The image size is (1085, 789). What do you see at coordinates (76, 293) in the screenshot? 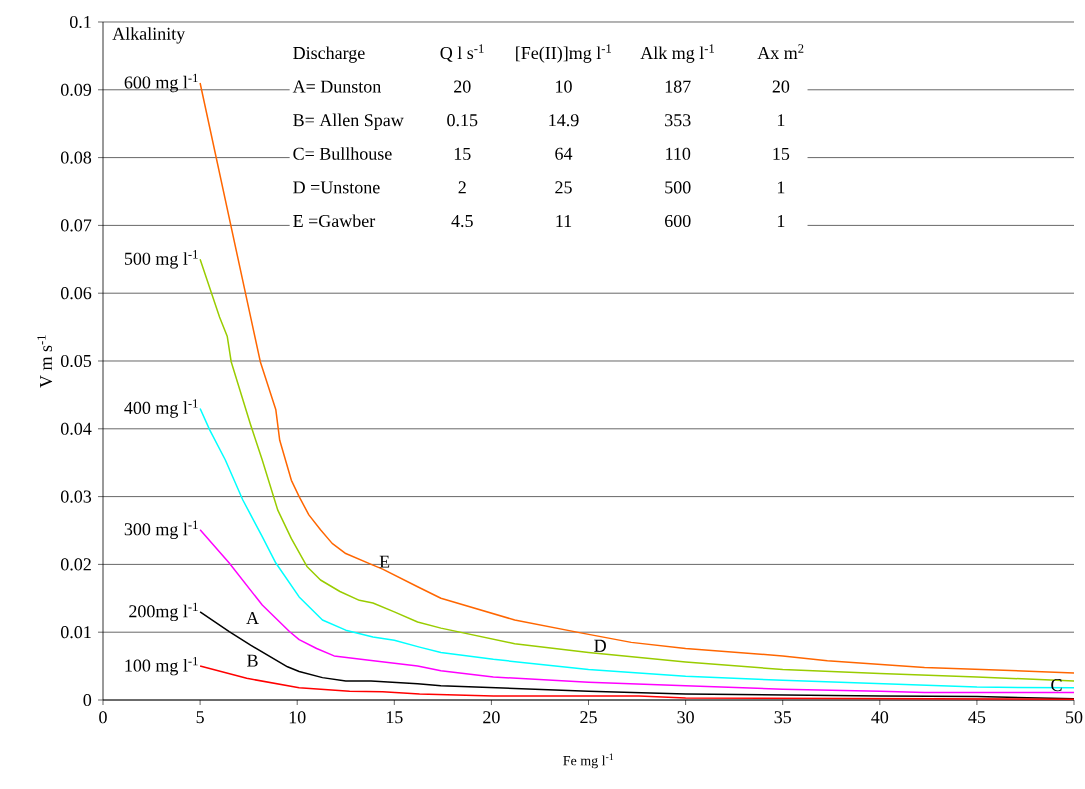
I see `y-tick-label: 0.06` at bounding box center [76, 293].